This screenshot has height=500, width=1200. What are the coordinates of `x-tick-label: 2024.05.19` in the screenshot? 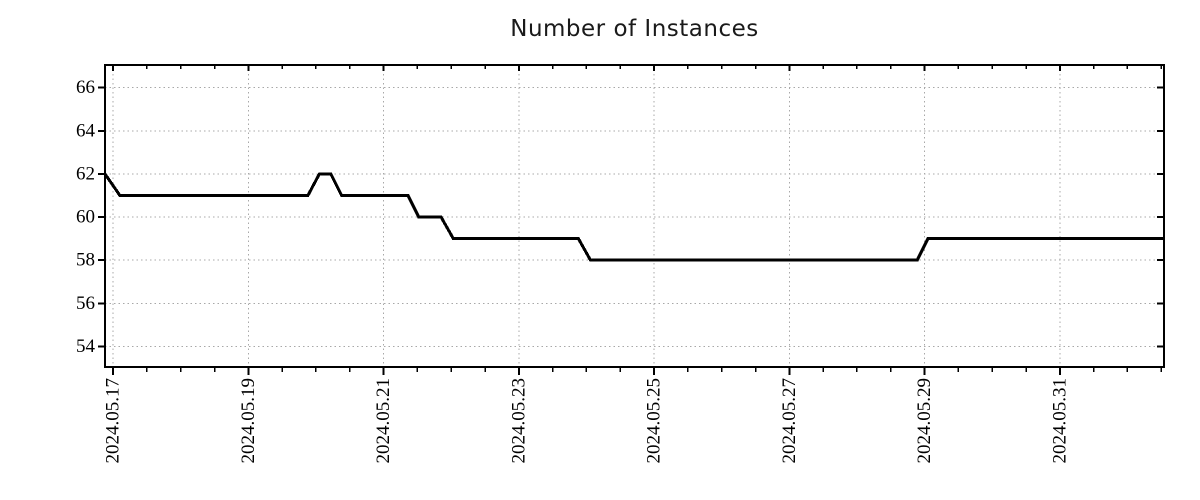 It's located at (248, 421).